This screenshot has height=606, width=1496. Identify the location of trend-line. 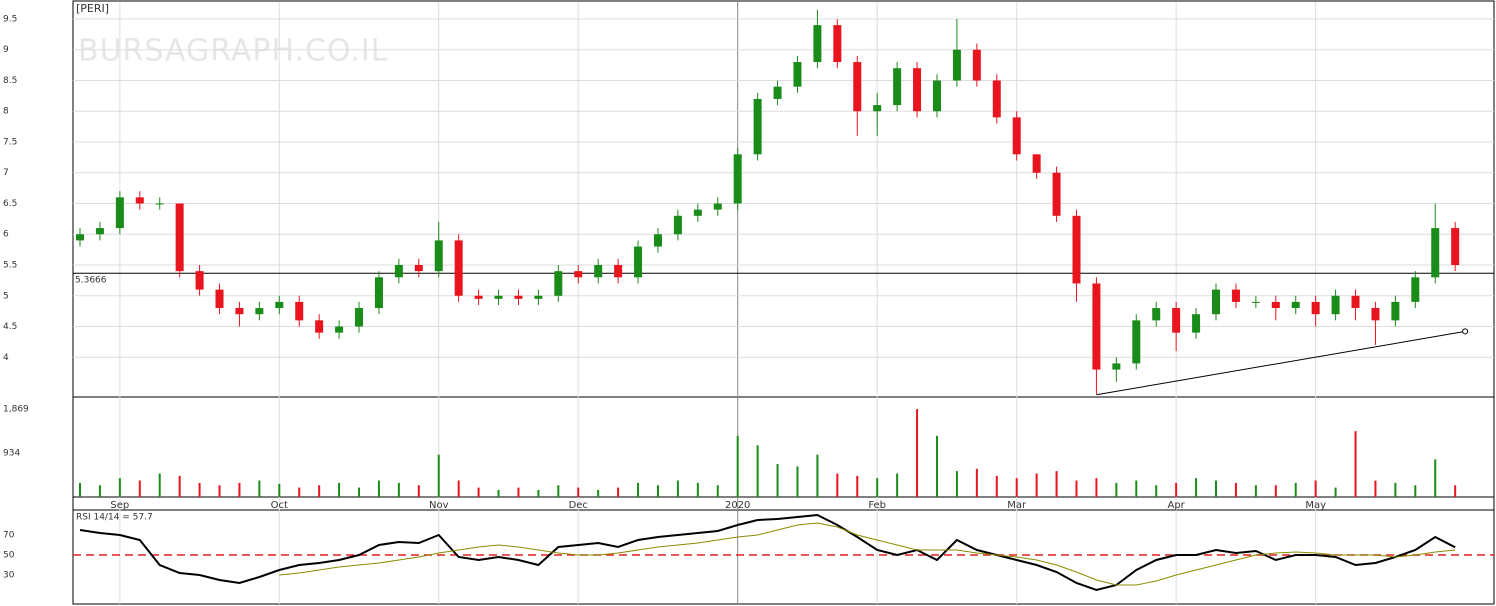
(1281, 363).